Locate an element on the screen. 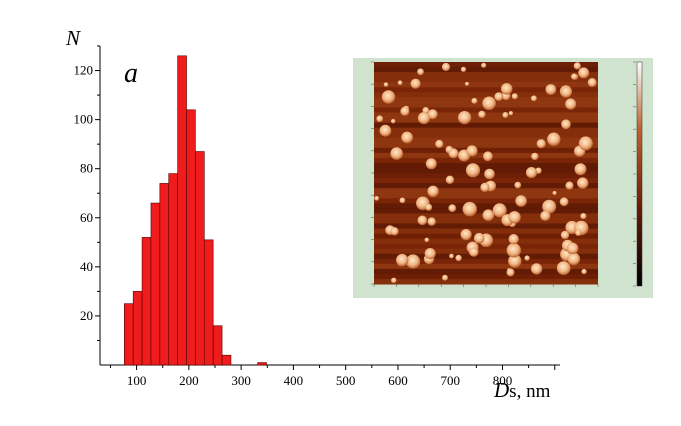 Image resolution: width=681 pixels, height=426 pixels. x-tick-label: 600 is located at coordinates (398, 380).